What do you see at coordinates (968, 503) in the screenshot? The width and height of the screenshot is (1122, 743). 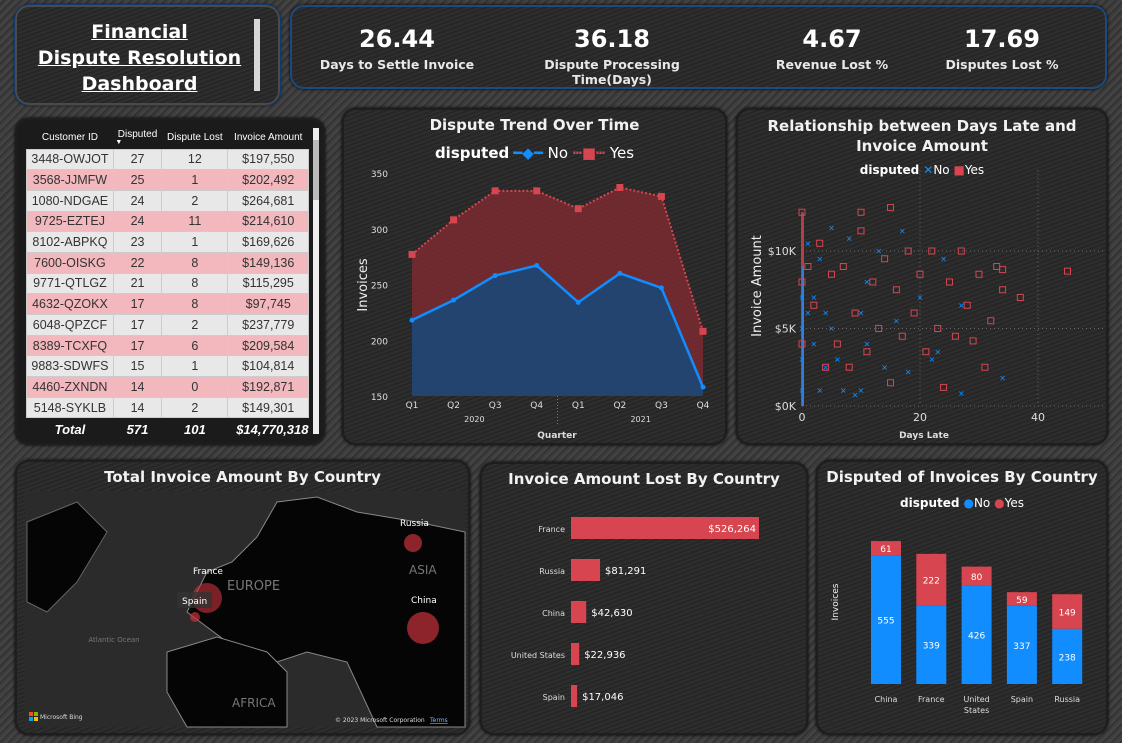 I see `legend-no-icon: ●` at bounding box center [968, 503].